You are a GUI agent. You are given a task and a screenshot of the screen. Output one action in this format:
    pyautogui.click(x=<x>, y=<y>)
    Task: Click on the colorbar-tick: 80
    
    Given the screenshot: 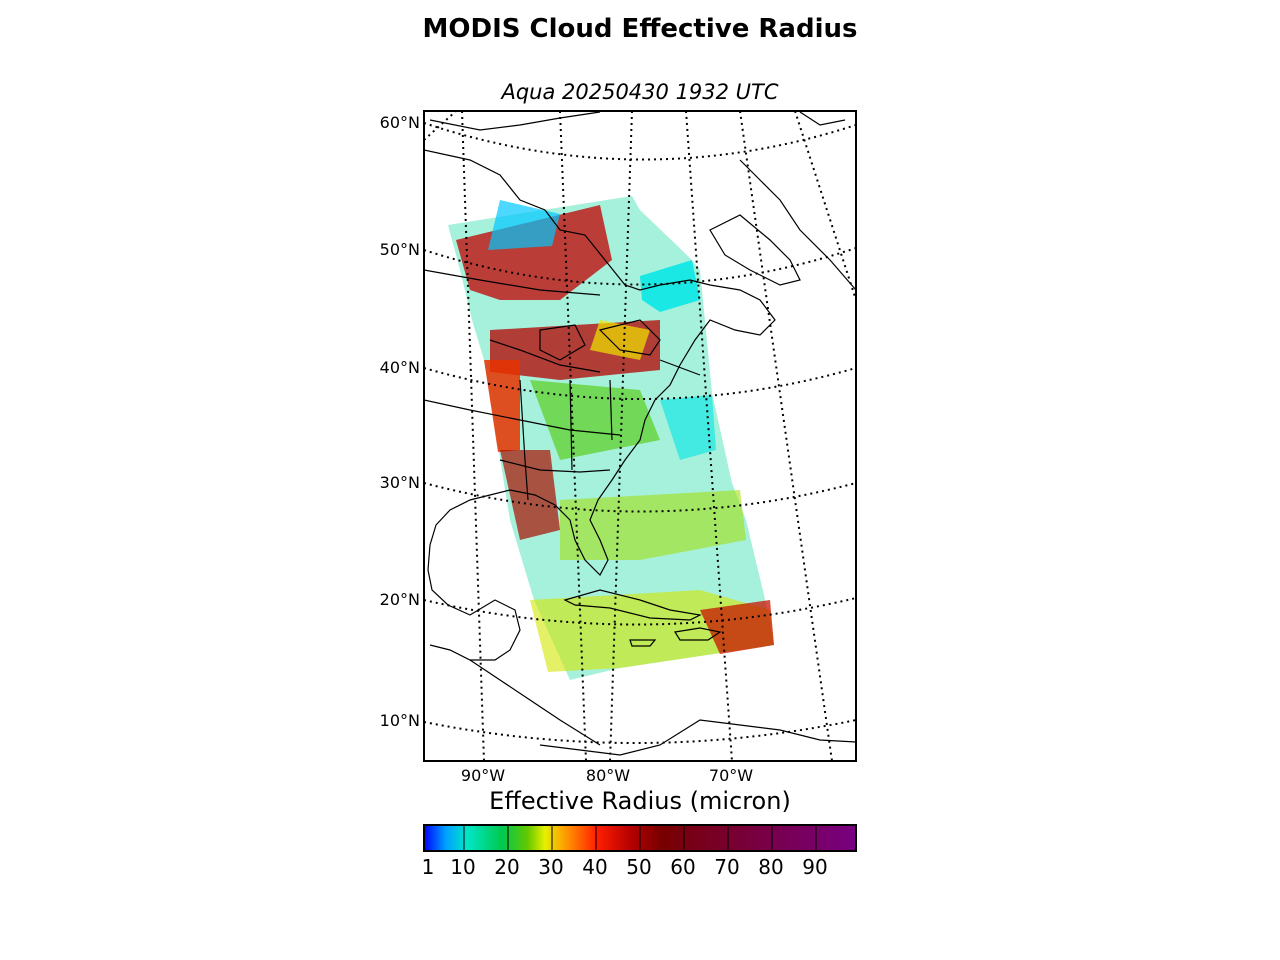 What is the action you would take?
    pyautogui.click(x=771, y=867)
    